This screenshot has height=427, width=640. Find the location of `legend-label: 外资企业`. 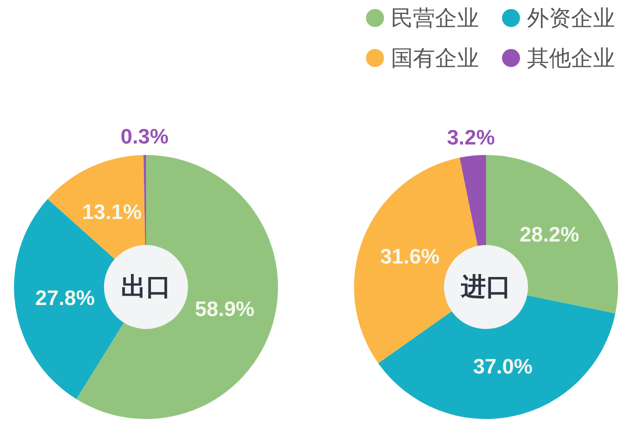

legend-label: 外资企业 is located at coordinates (571, 18).